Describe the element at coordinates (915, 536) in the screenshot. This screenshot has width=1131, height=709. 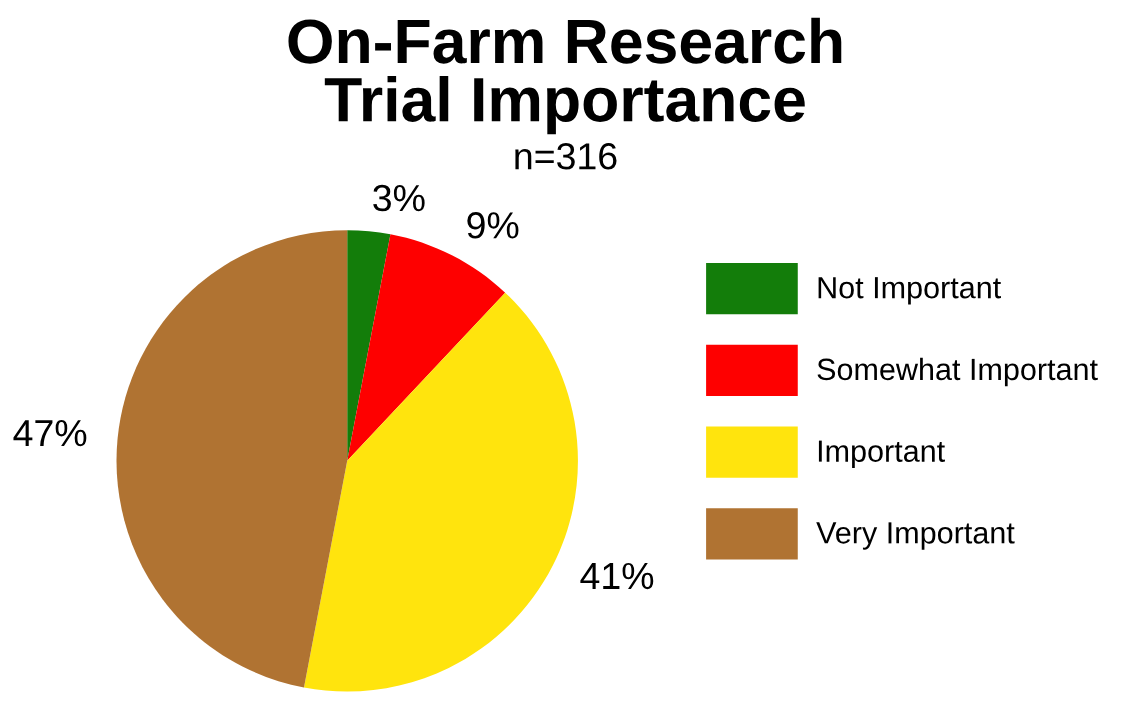
I see `legend-label: Very Important` at that location.